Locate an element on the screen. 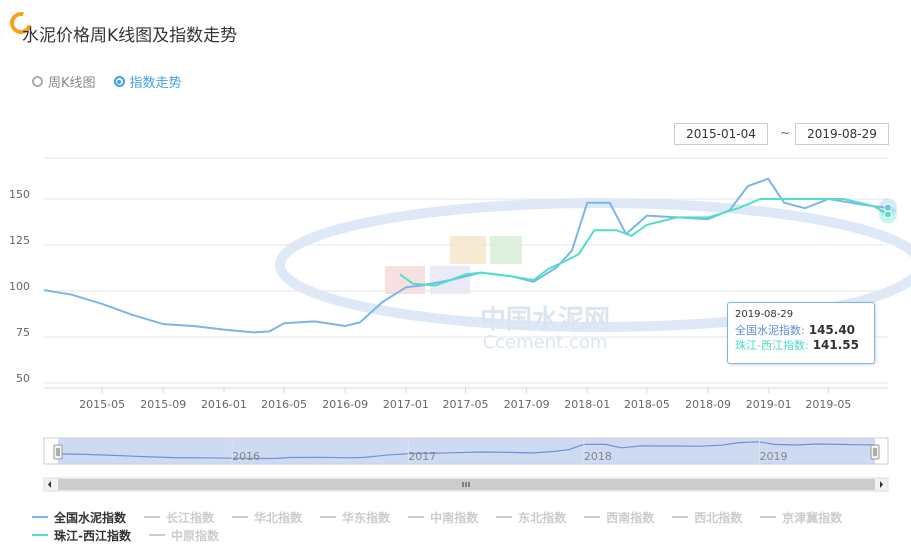  x-tick-label: 2016-05 is located at coordinates (284, 404).